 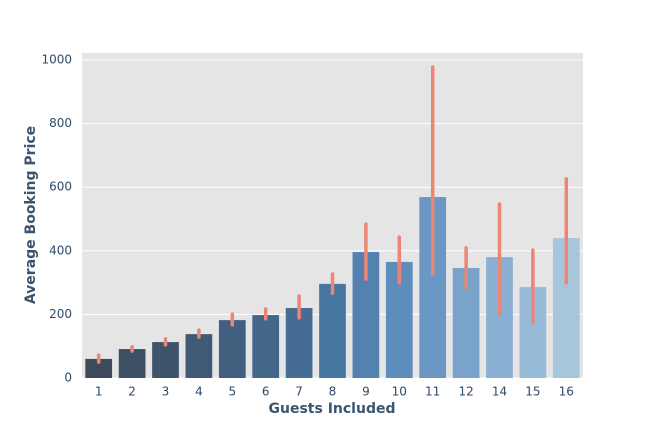 What do you see at coordinates (566, 392) in the screenshot?
I see `x-tick-label: 16` at bounding box center [566, 392].